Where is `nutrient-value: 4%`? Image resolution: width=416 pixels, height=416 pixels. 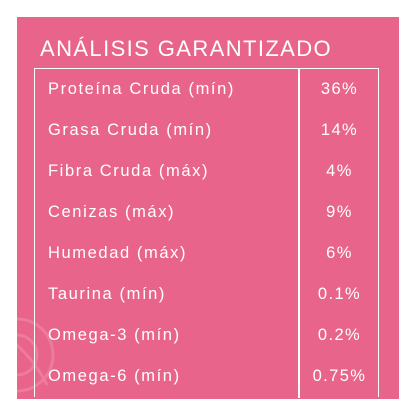
nutrient-value: 4% is located at coordinates (339, 171).